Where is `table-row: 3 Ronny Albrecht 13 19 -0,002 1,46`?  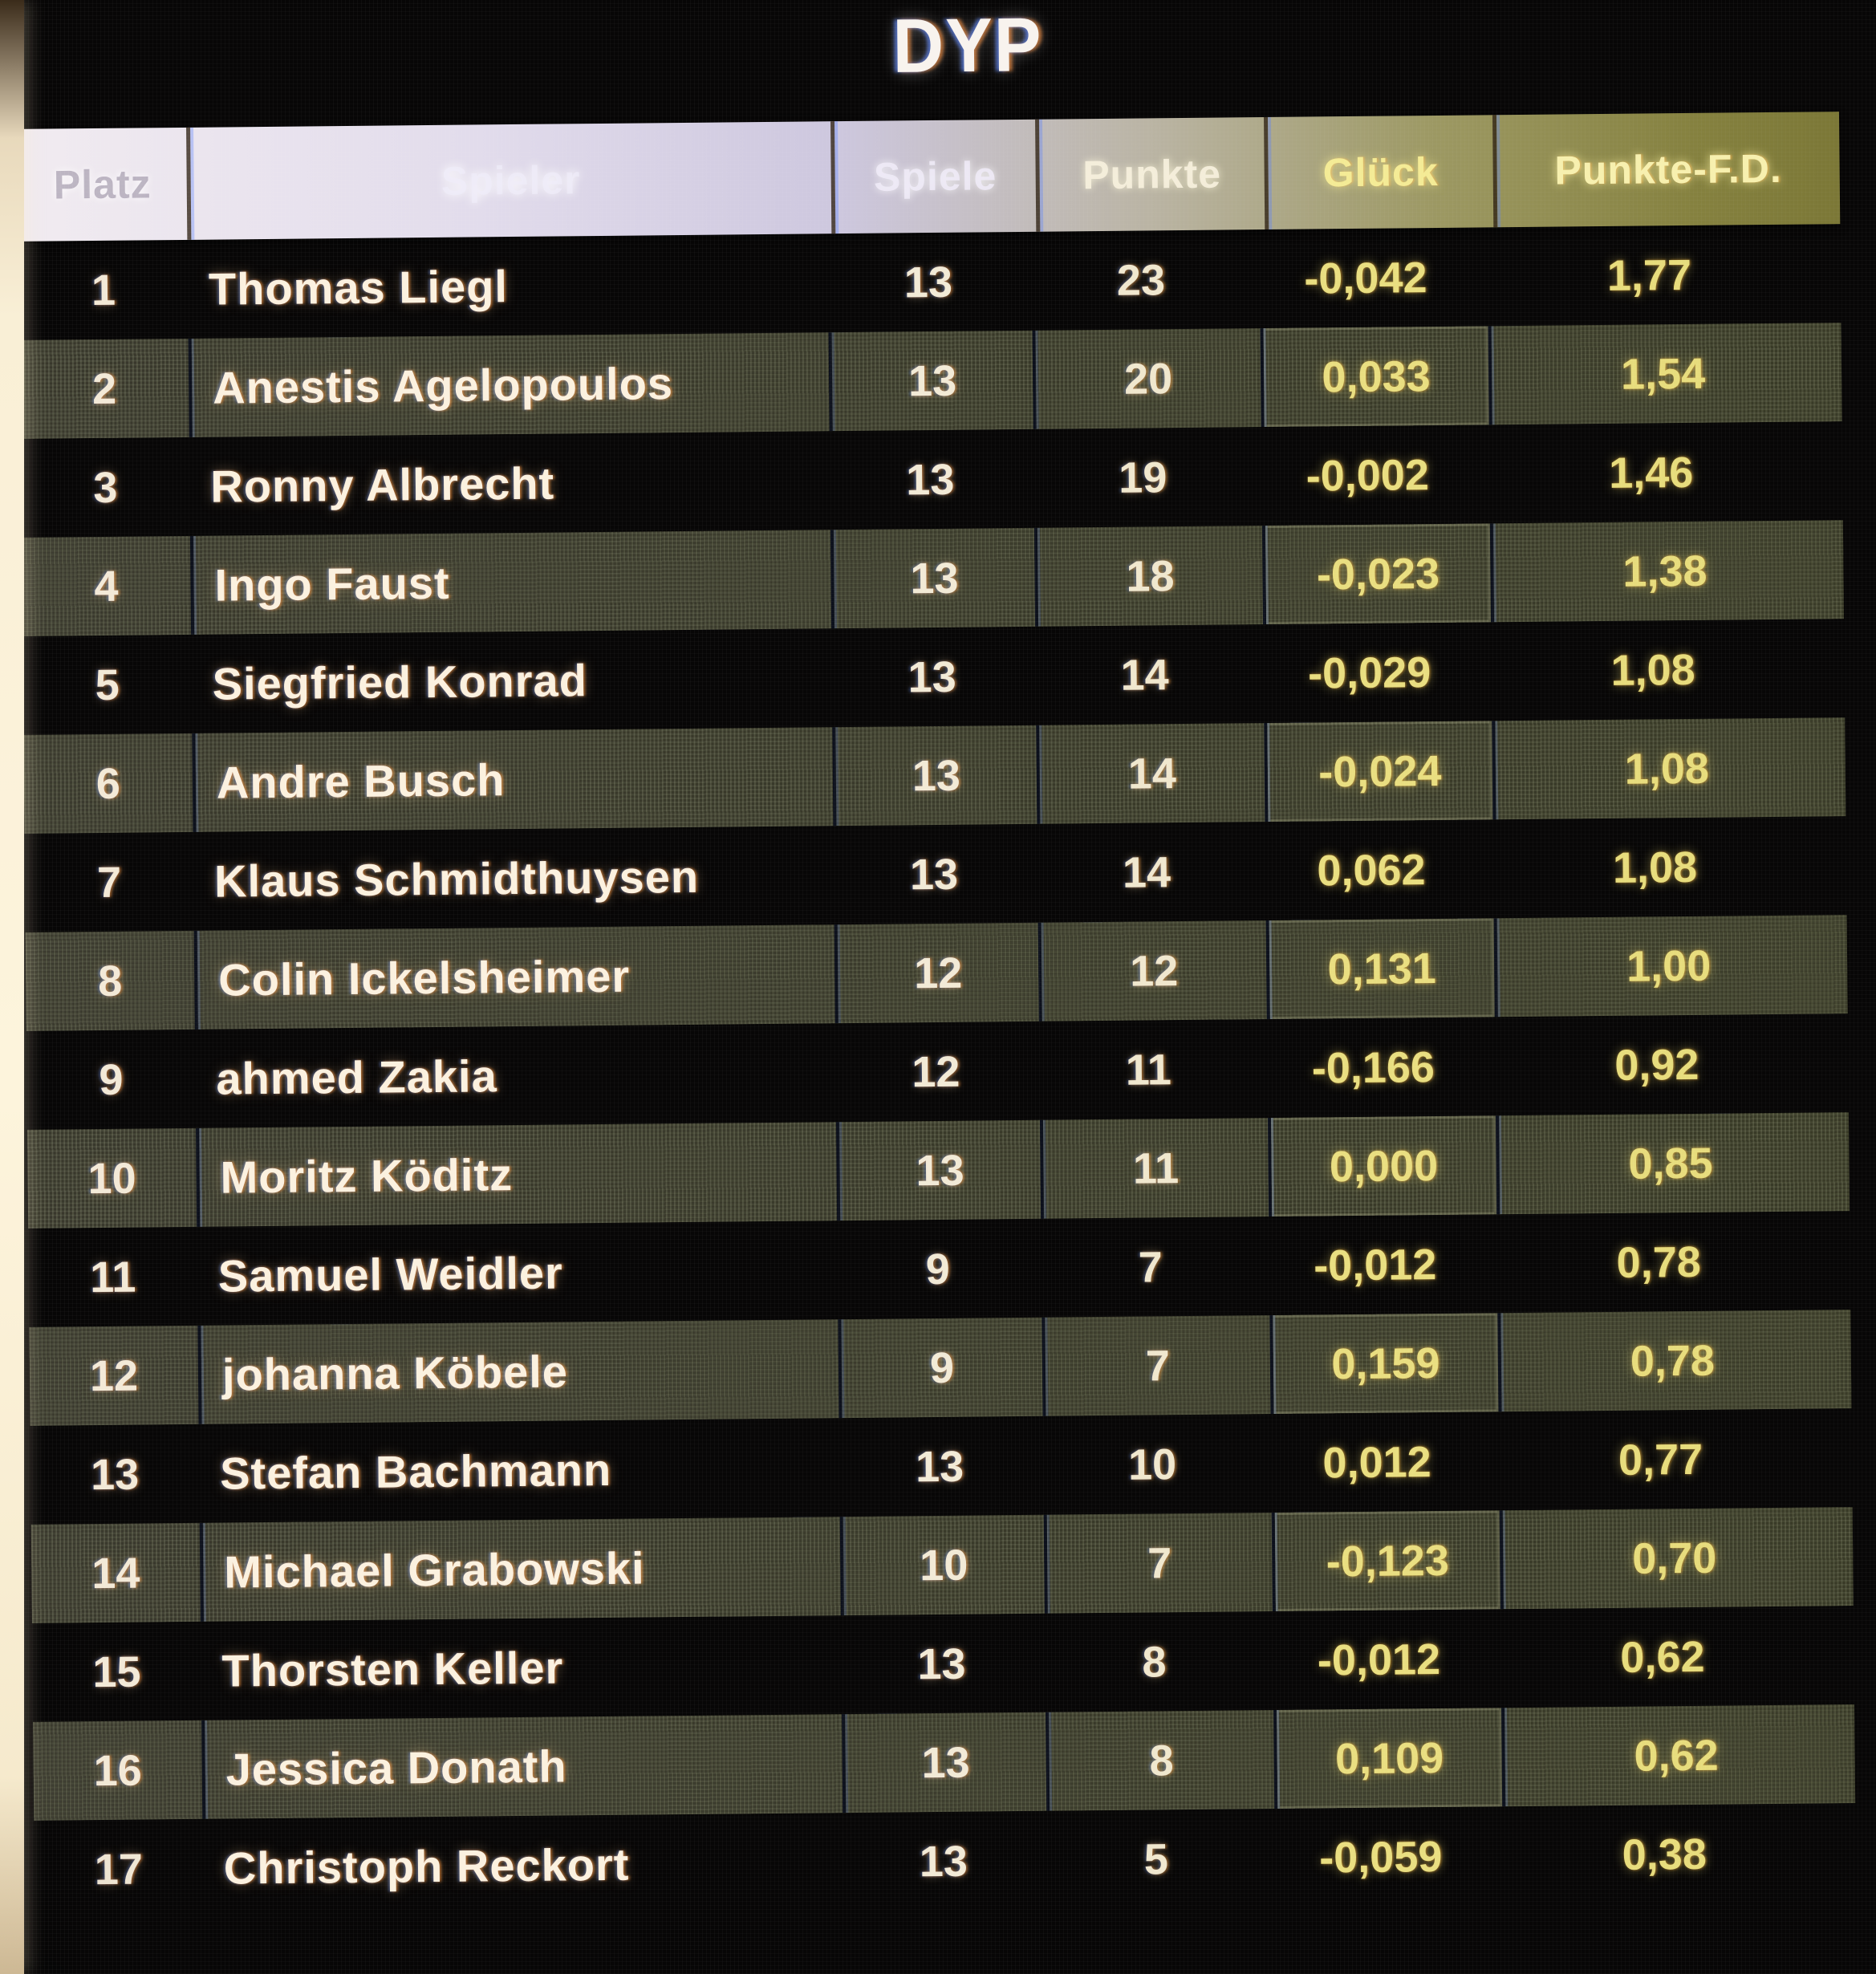
table-row: 3 Ronny Albrecht 13 19 -0,002 1,46 is located at coordinates (932, 479).